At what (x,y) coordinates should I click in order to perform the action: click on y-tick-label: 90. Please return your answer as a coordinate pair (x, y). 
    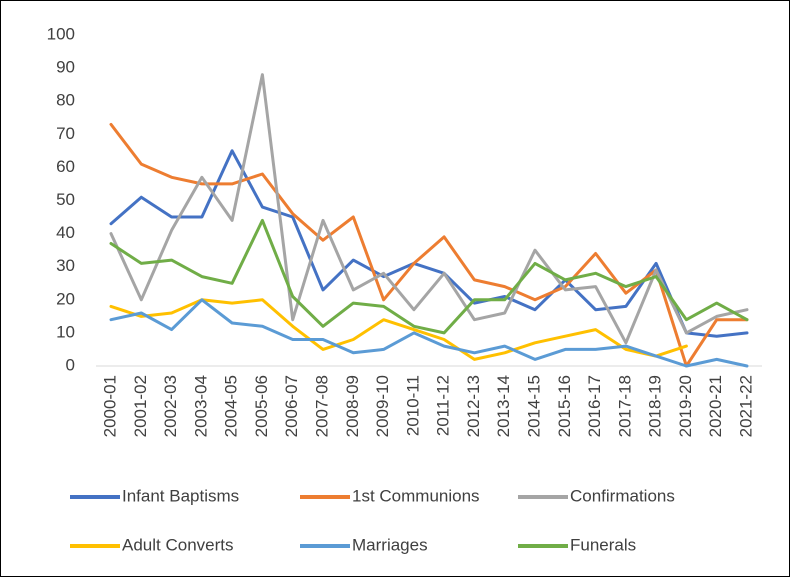
    Looking at the image, I should click on (65, 67).